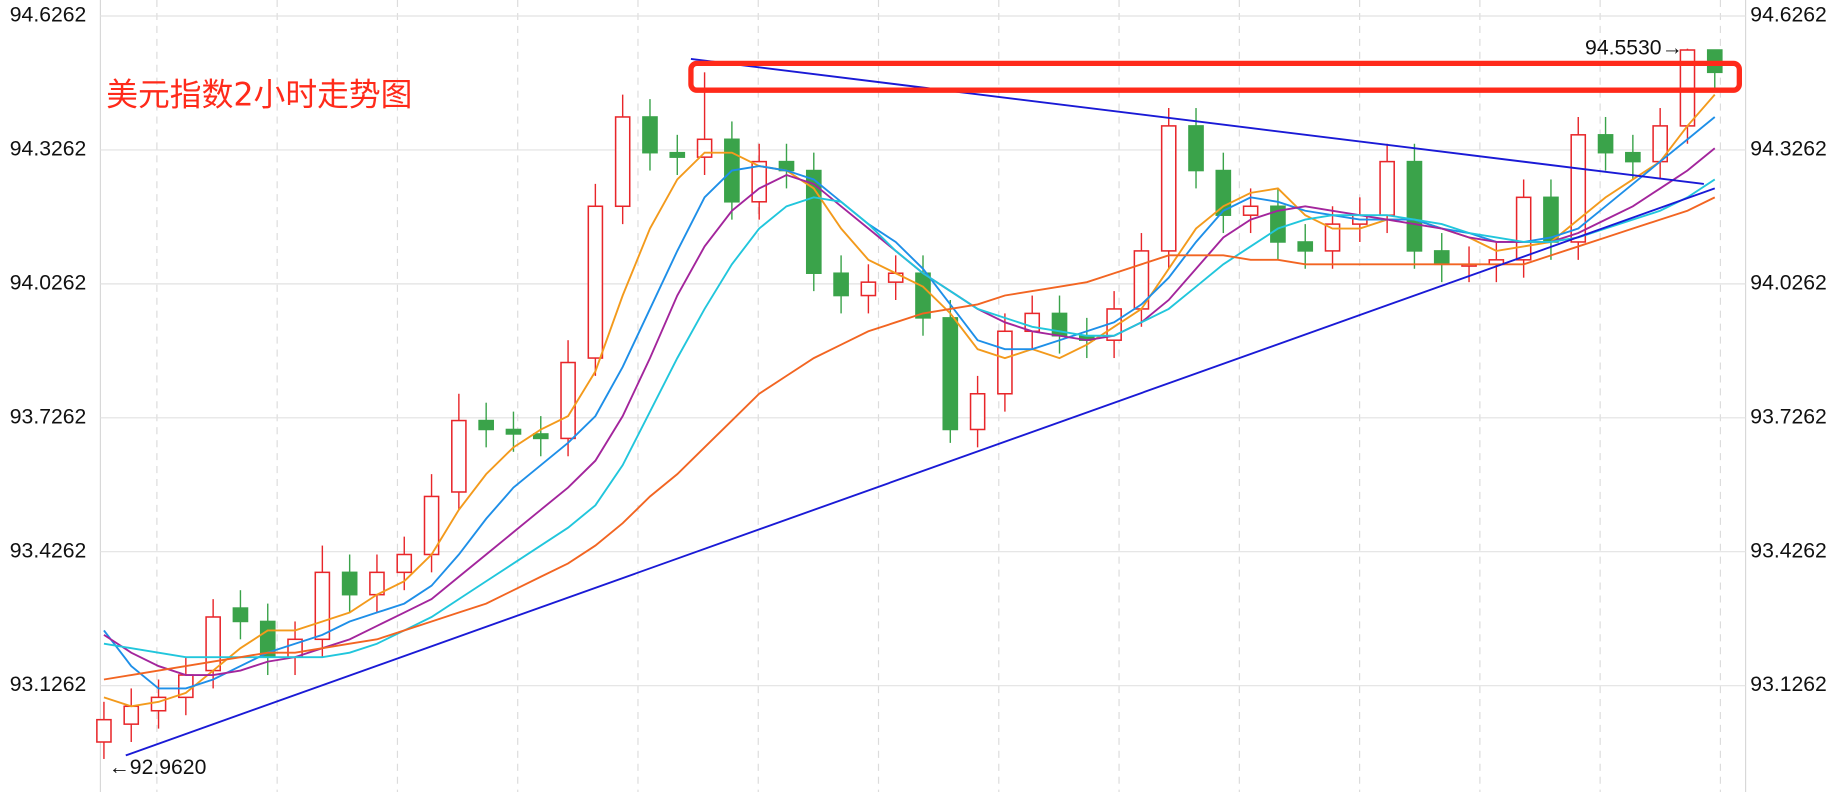 This screenshot has height=792, width=1846. Describe the element at coordinates (48, 416) in the screenshot. I see `y-tick-label: 93.7262` at that location.